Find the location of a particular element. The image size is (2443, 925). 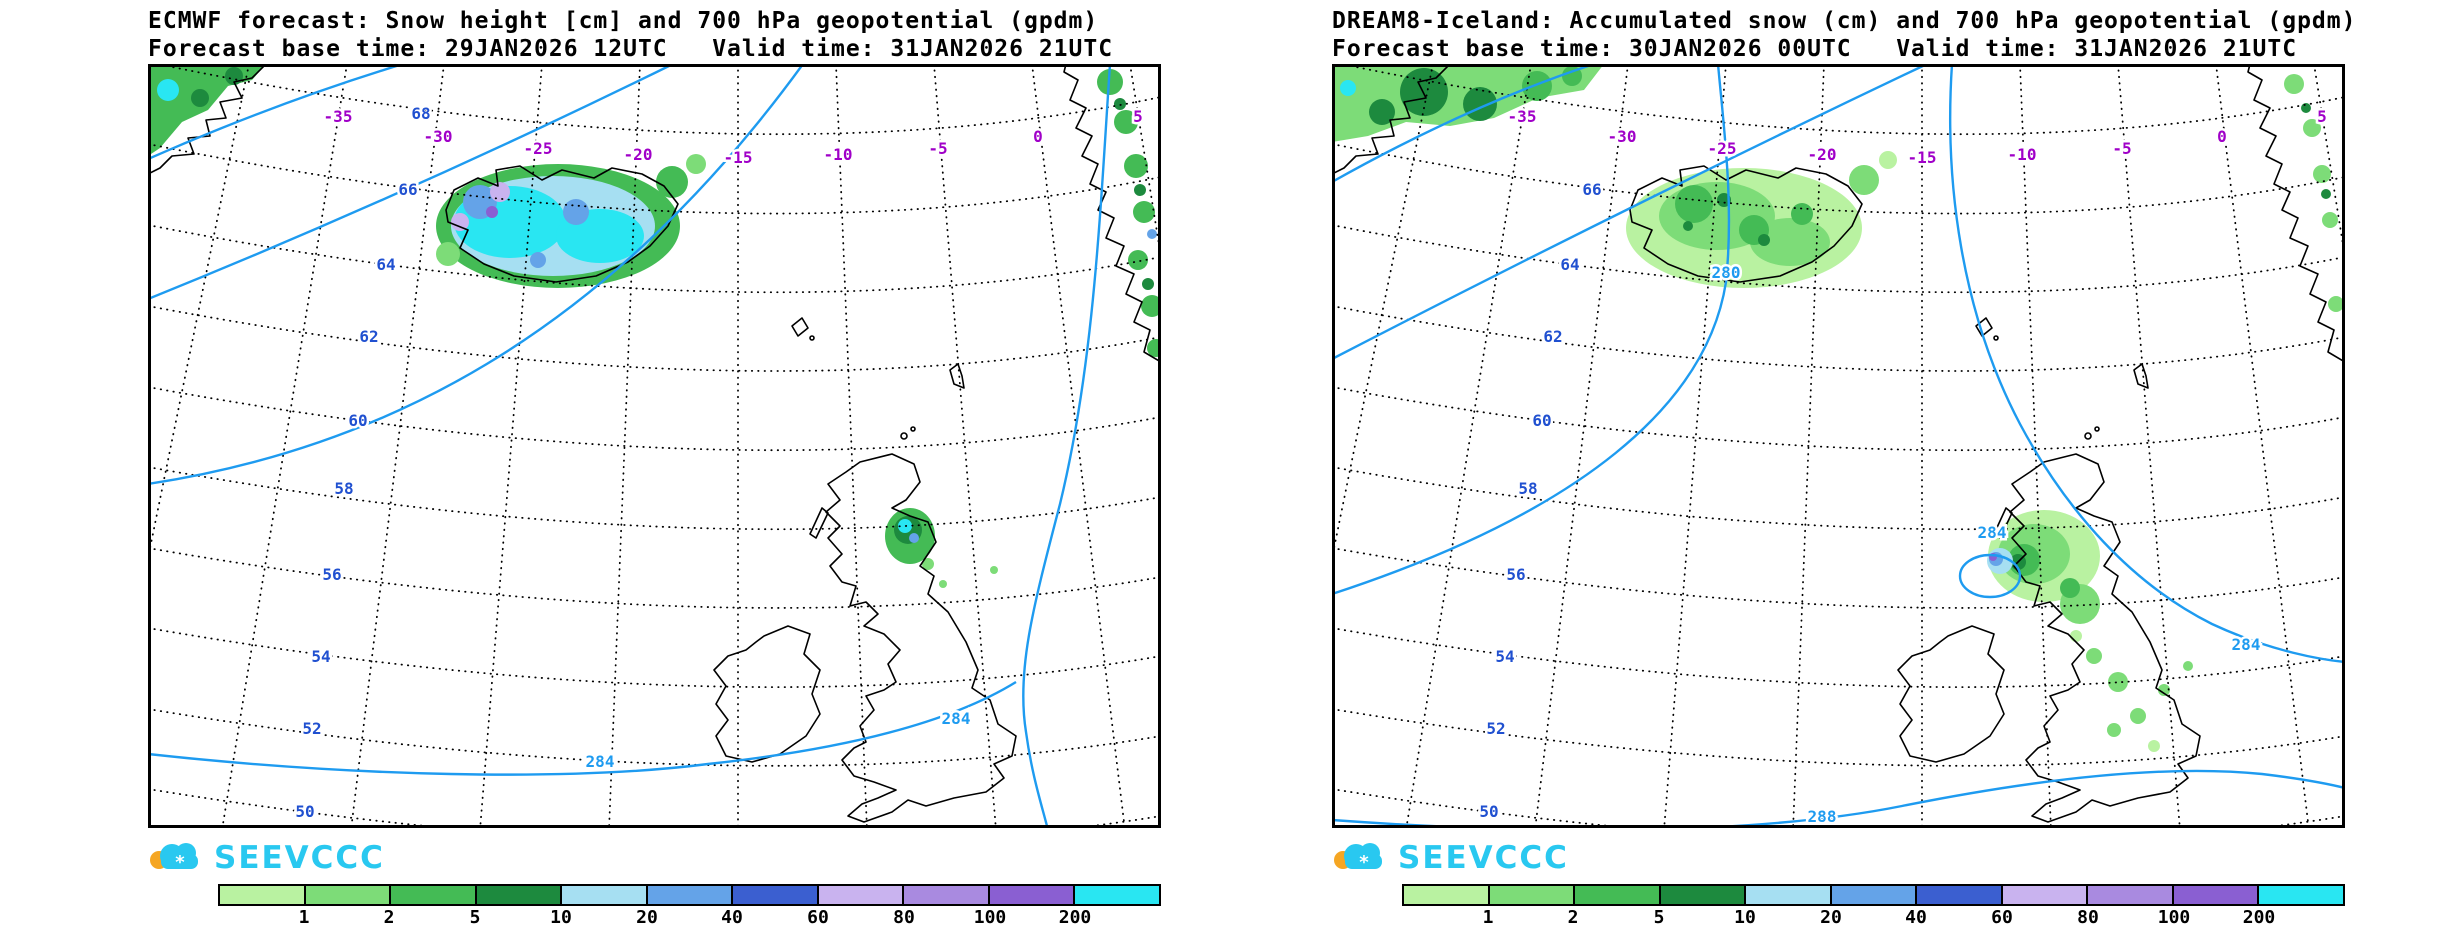

geopotential-contour-label: 280 is located at coordinates (1726, 272).